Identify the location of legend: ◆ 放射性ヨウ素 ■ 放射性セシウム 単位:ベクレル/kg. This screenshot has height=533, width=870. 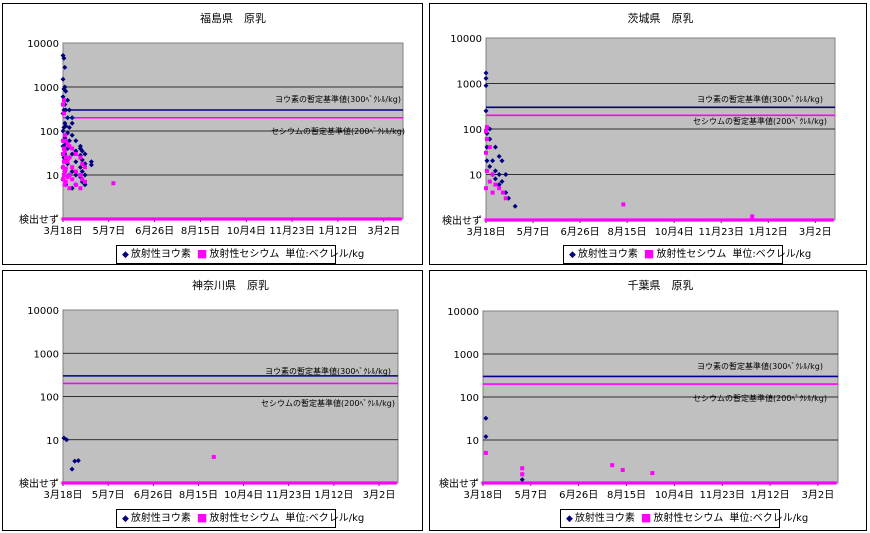
(687, 254).